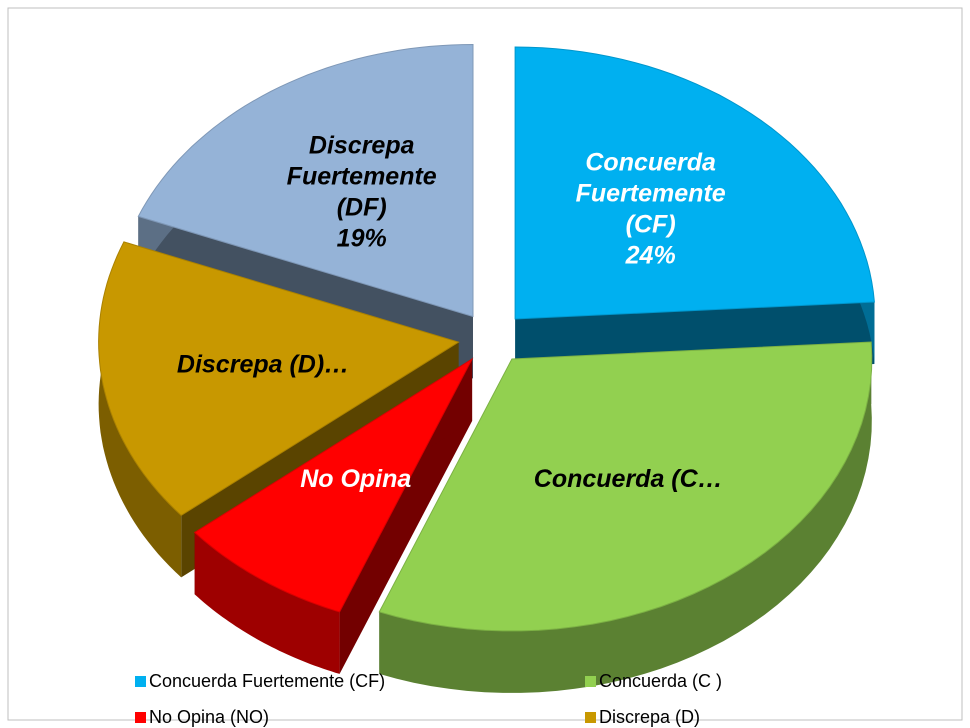 This screenshot has height=728, width=970. Describe the element at coordinates (362, 238) in the screenshot. I see `data-label-line: 19%` at that location.